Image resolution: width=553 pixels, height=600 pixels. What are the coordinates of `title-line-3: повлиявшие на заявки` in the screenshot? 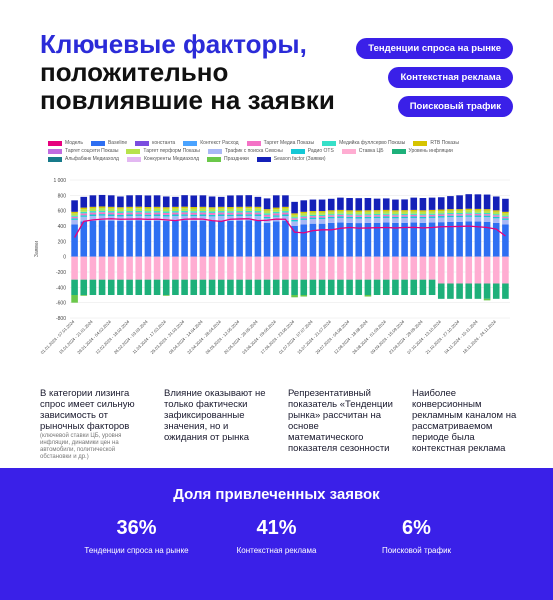 It's located at (187, 100).